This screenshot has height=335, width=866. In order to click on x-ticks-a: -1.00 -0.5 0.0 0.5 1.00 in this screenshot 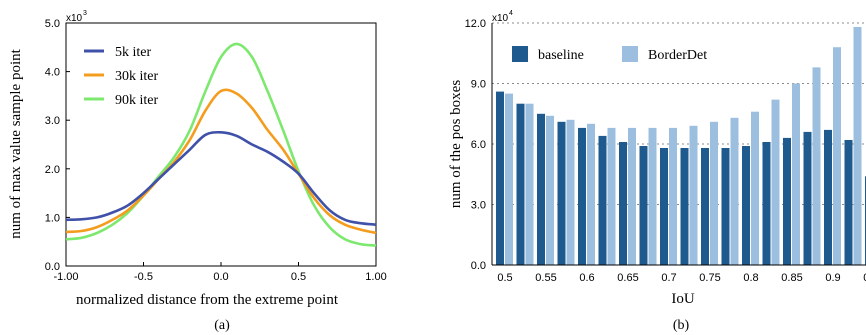, I will do `click(220, 272)`.